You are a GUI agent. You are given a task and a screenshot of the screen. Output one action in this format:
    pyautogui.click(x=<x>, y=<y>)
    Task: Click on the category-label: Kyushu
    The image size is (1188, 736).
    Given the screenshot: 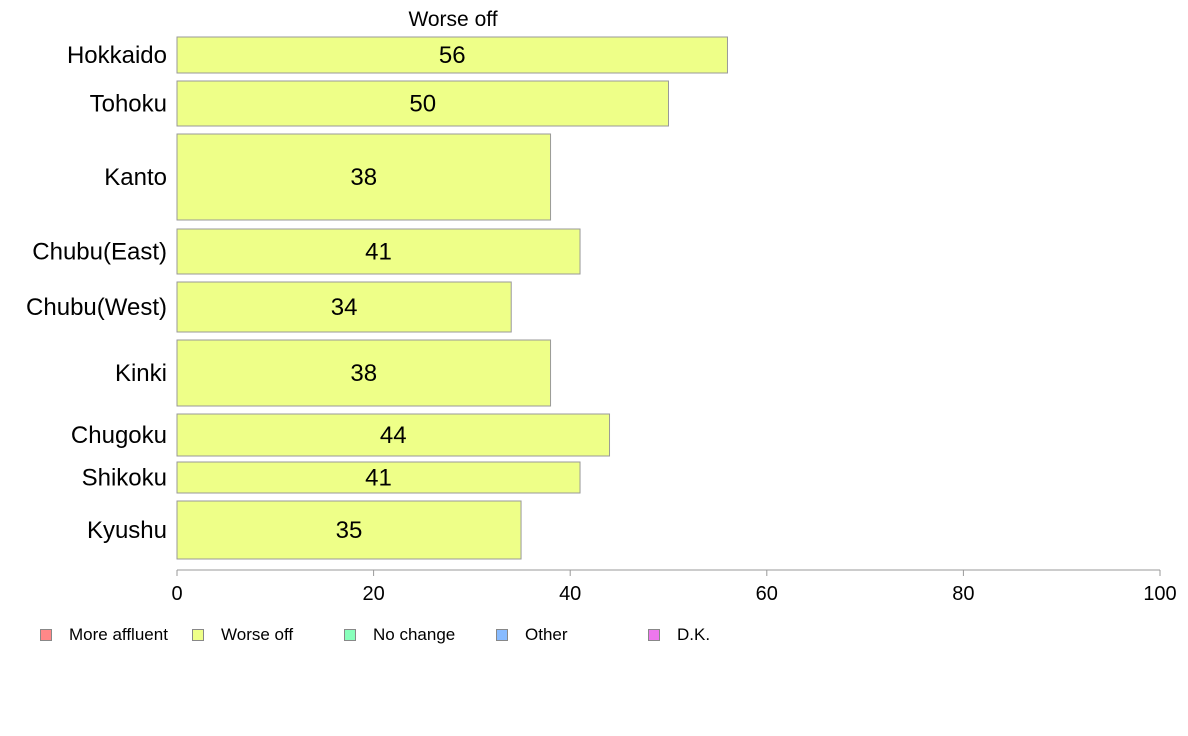 What is the action you would take?
    pyautogui.click(x=127, y=530)
    